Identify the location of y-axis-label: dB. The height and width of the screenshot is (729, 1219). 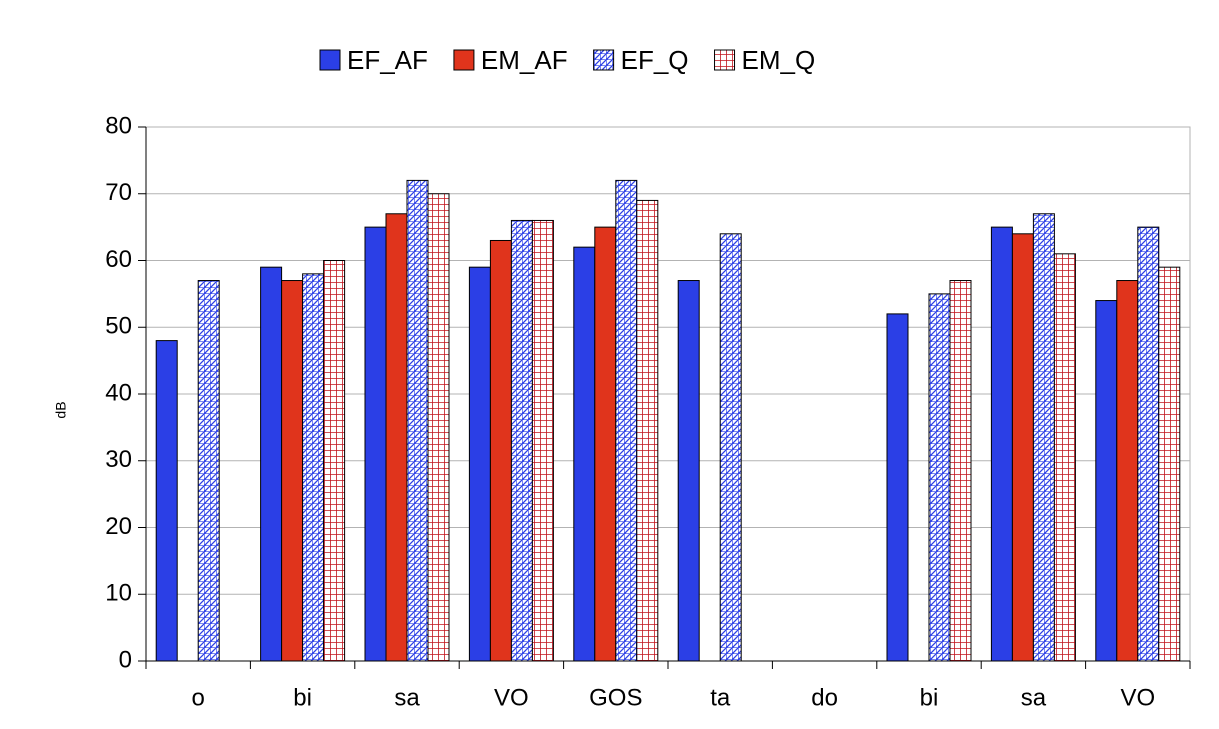
(61, 409).